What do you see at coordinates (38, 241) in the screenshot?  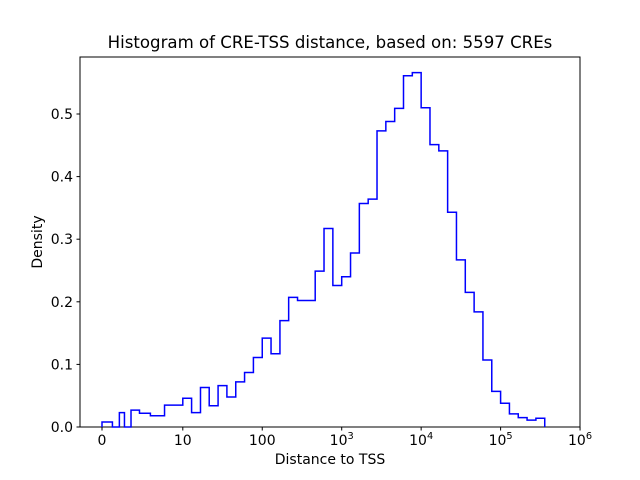 I see `y-axis-label: Density` at bounding box center [38, 241].